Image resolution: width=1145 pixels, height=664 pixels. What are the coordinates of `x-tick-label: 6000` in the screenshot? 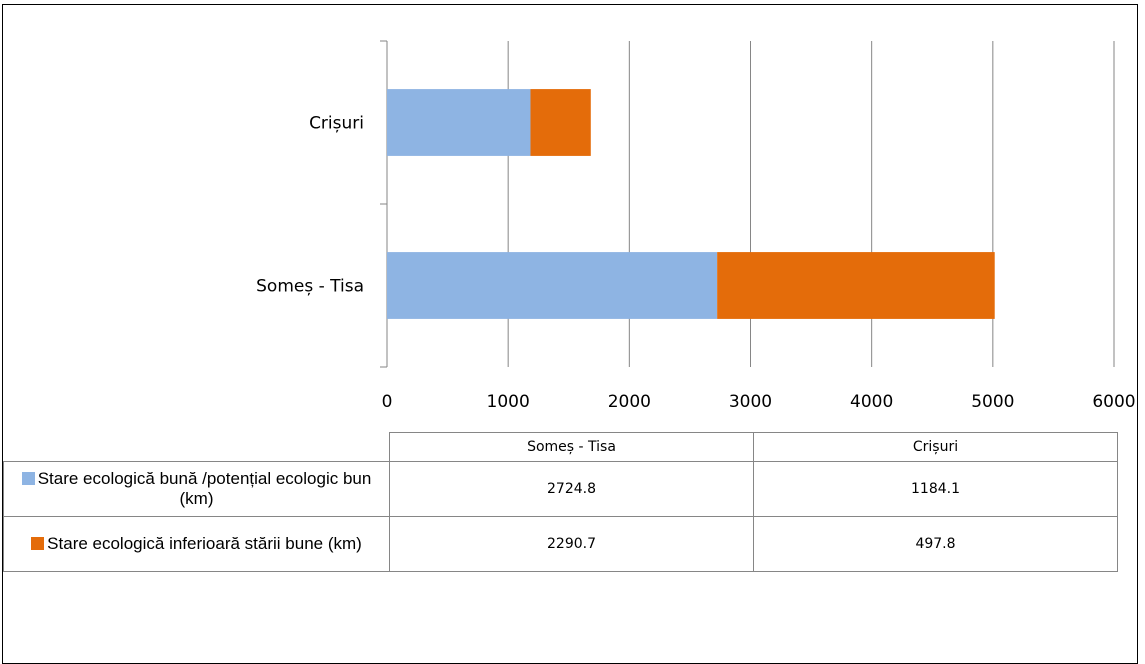 It's located at (1113, 402).